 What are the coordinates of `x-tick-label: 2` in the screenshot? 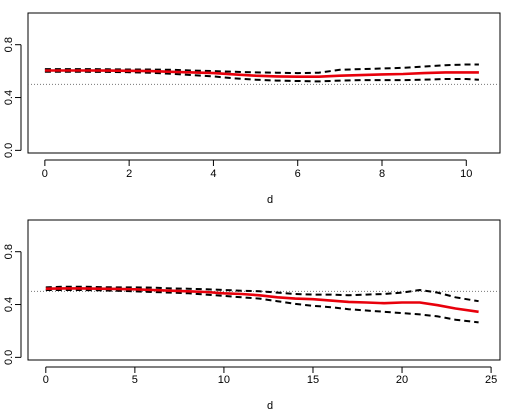 It's located at (129, 174).